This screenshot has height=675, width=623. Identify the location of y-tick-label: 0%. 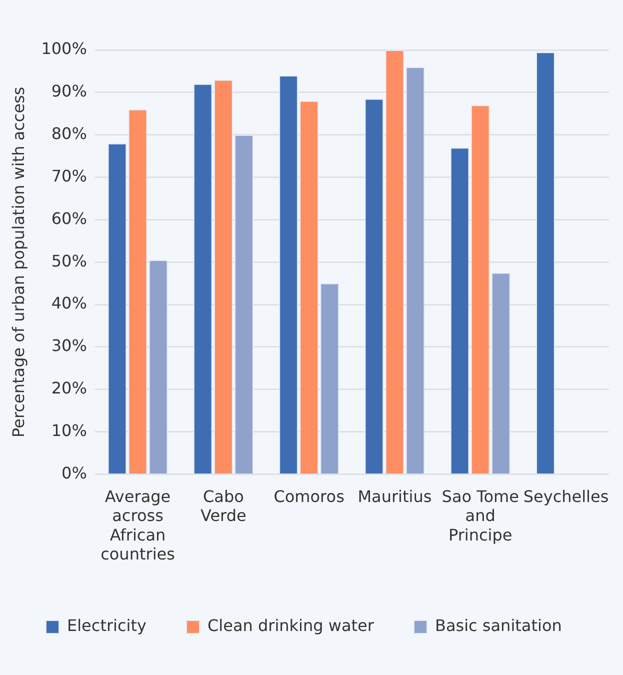
(74, 472).